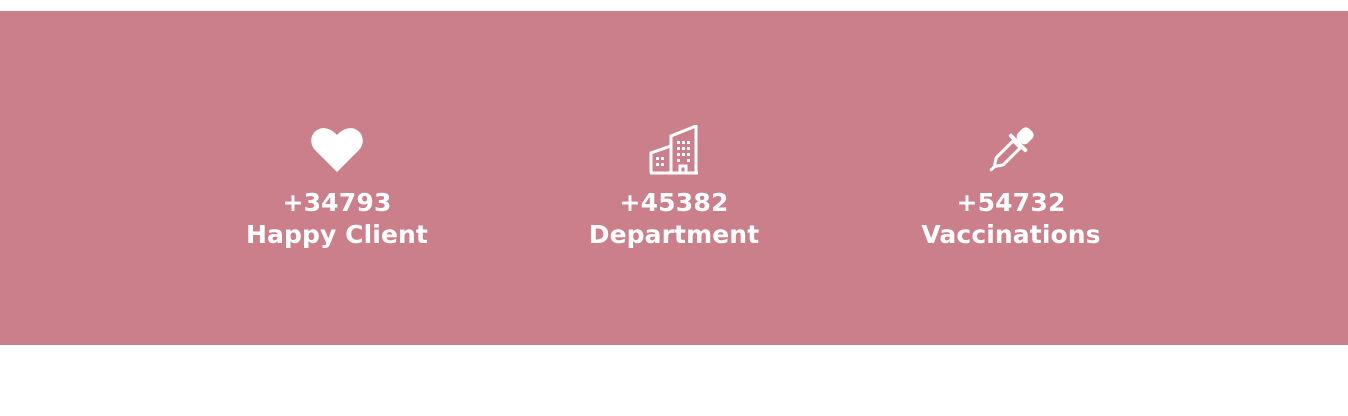  What do you see at coordinates (337, 150) in the screenshot?
I see `heart-icon` at bounding box center [337, 150].